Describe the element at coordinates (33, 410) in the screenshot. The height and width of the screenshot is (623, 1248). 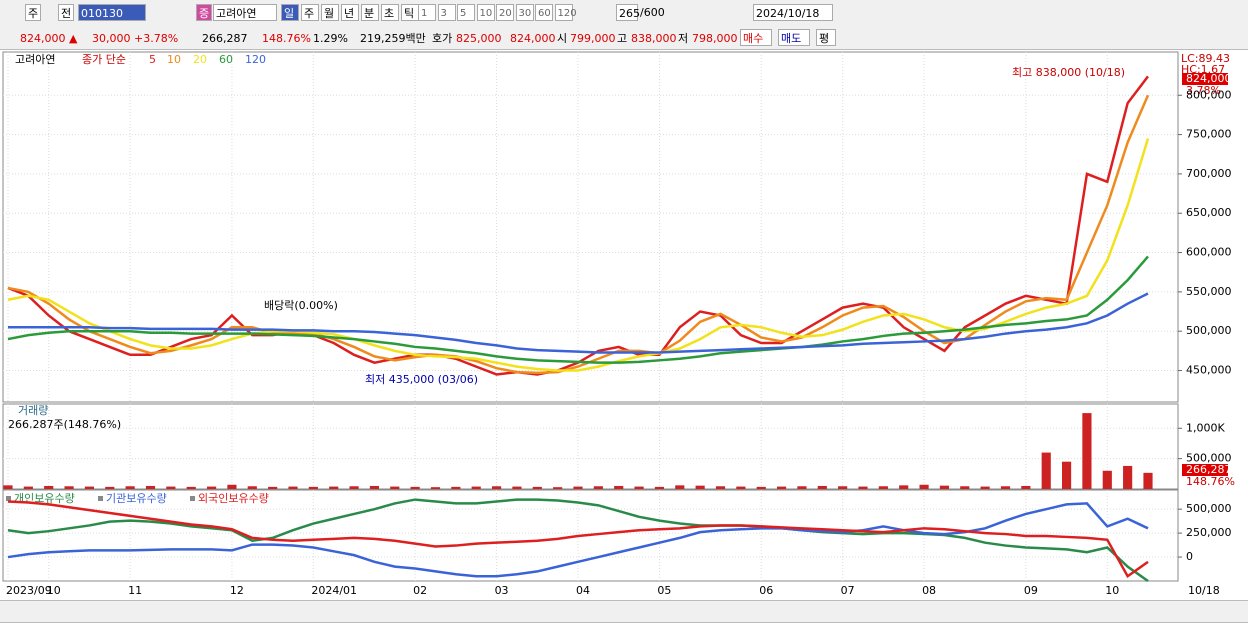
I see `volume-title: 거래량` at that location.